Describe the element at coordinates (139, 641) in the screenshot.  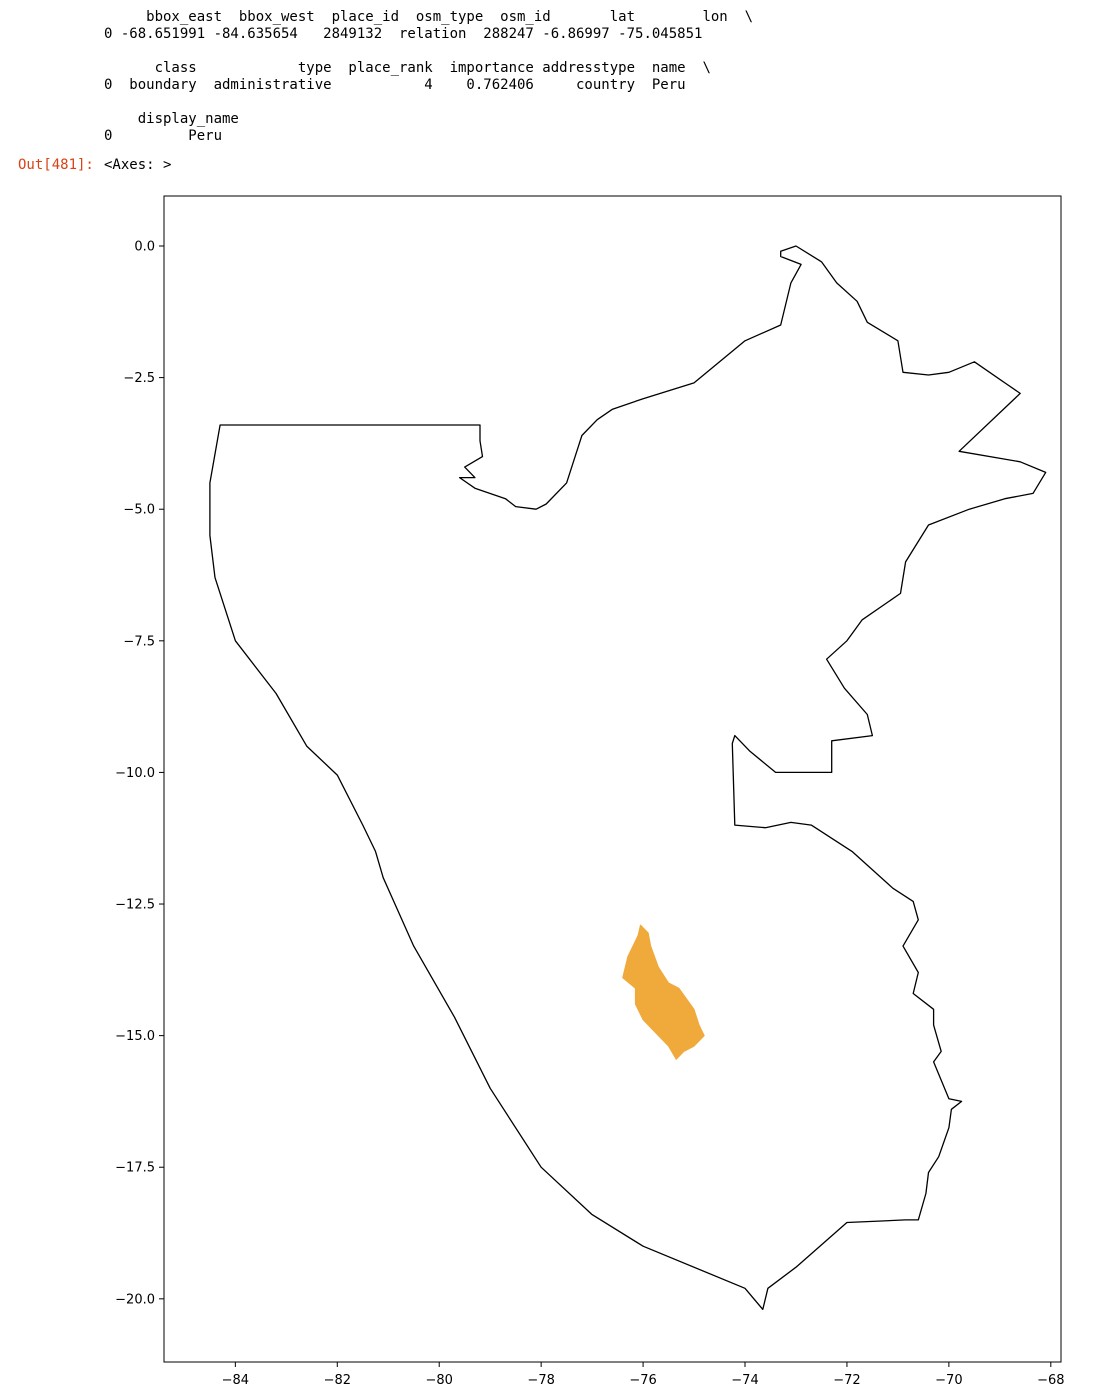
I see `y-tick-label: −7.5` at that location.